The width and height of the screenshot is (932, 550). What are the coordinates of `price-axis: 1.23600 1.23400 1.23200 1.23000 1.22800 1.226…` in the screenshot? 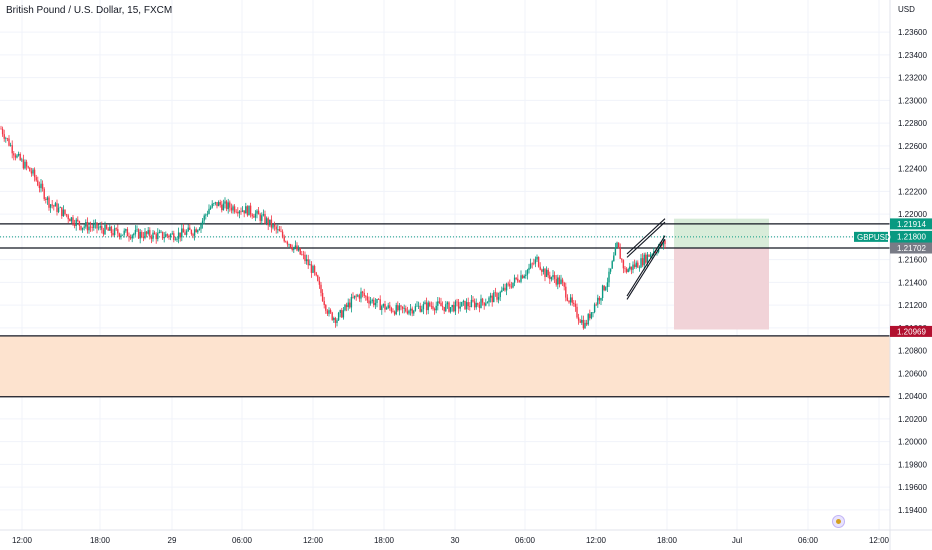 It's located at (908, 275).